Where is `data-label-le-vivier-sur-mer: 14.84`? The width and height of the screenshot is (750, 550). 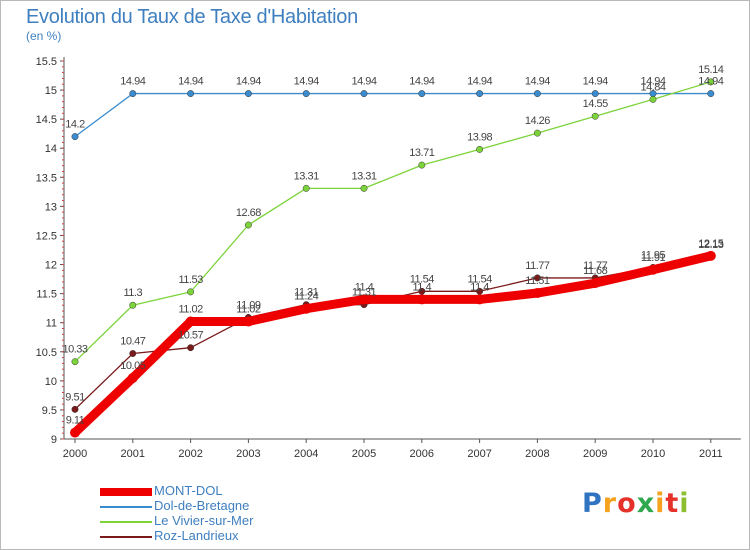 data-label-le-vivier-sur-mer: 14.84 is located at coordinates (652, 87).